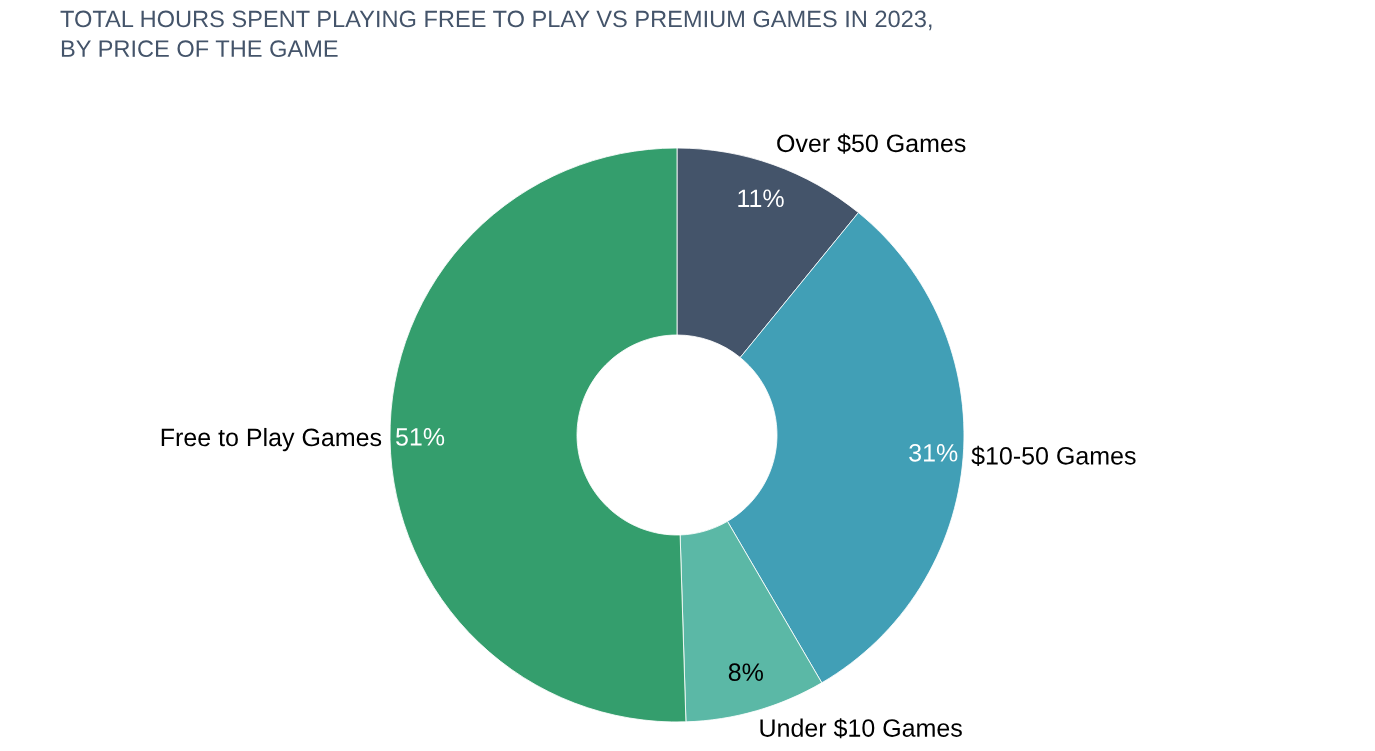 The height and width of the screenshot is (751, 1375). What do you see at coordinates (1053, 456) in the screenshot?
I see `slice-label: $10-50 Games` at bounding box center [1053, 456].